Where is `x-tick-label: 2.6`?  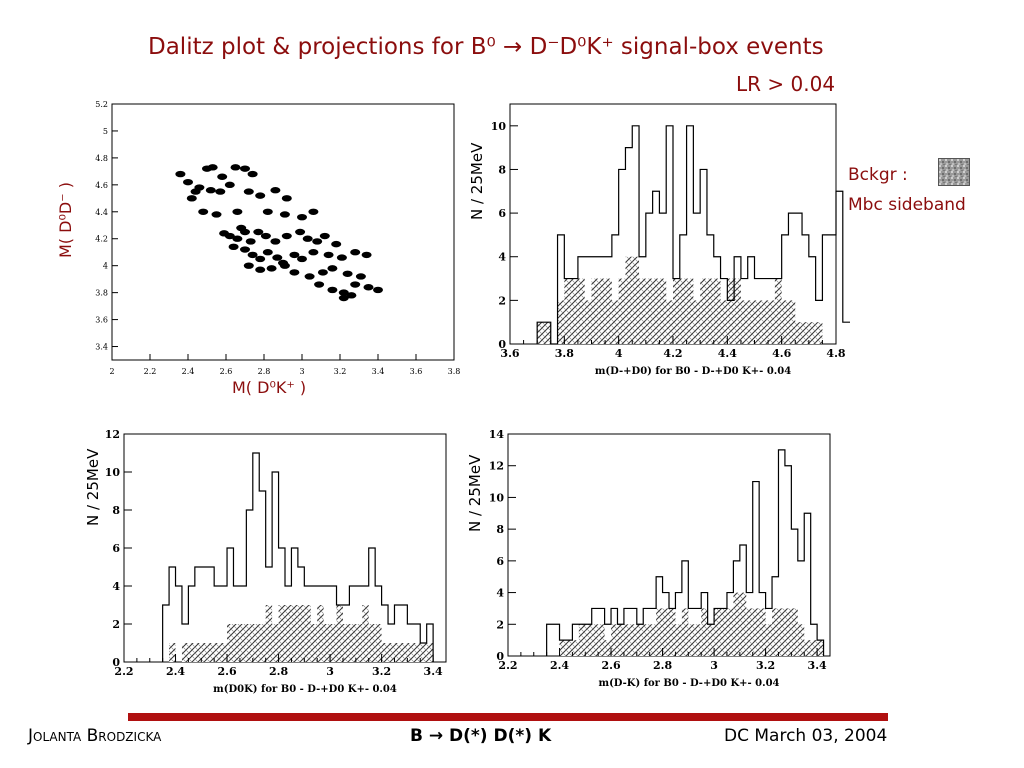
x-tick-label: 2.6 is located at coordinates (226, 671).